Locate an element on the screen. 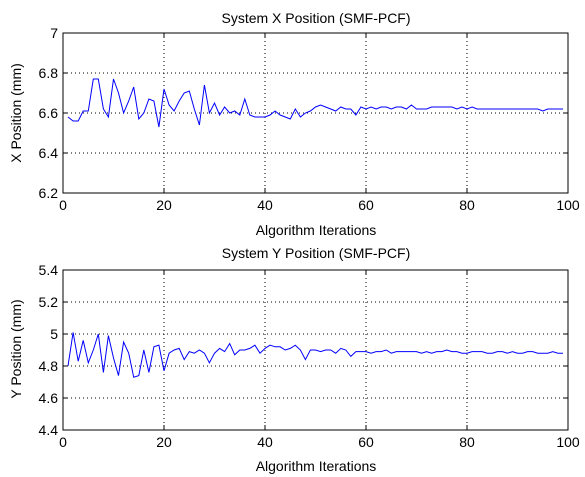 The image size is (585, 477). chart-title: System X Position (SMF-PCF) is located at coordinates (315, 18).